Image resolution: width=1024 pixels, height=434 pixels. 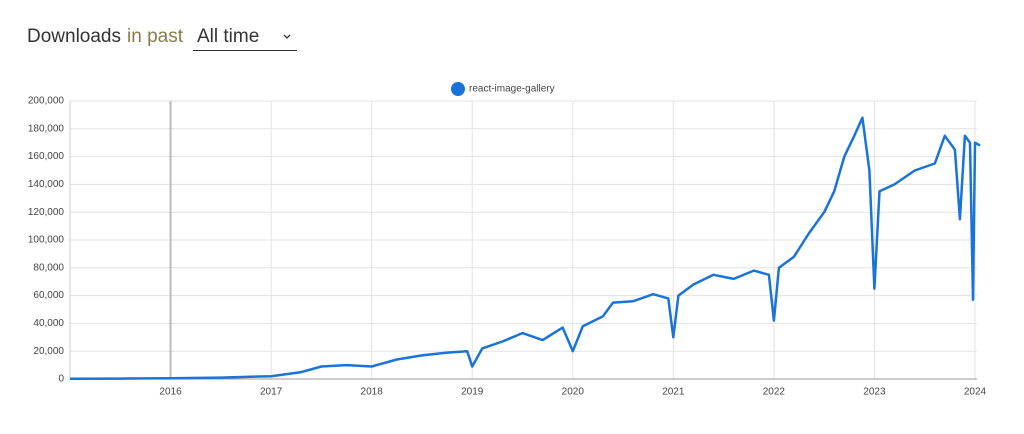 What do you see at coordinates (774, 392) in the screenshot?
I see `x-tick-label: 2022` at bounding box center [774, 392].